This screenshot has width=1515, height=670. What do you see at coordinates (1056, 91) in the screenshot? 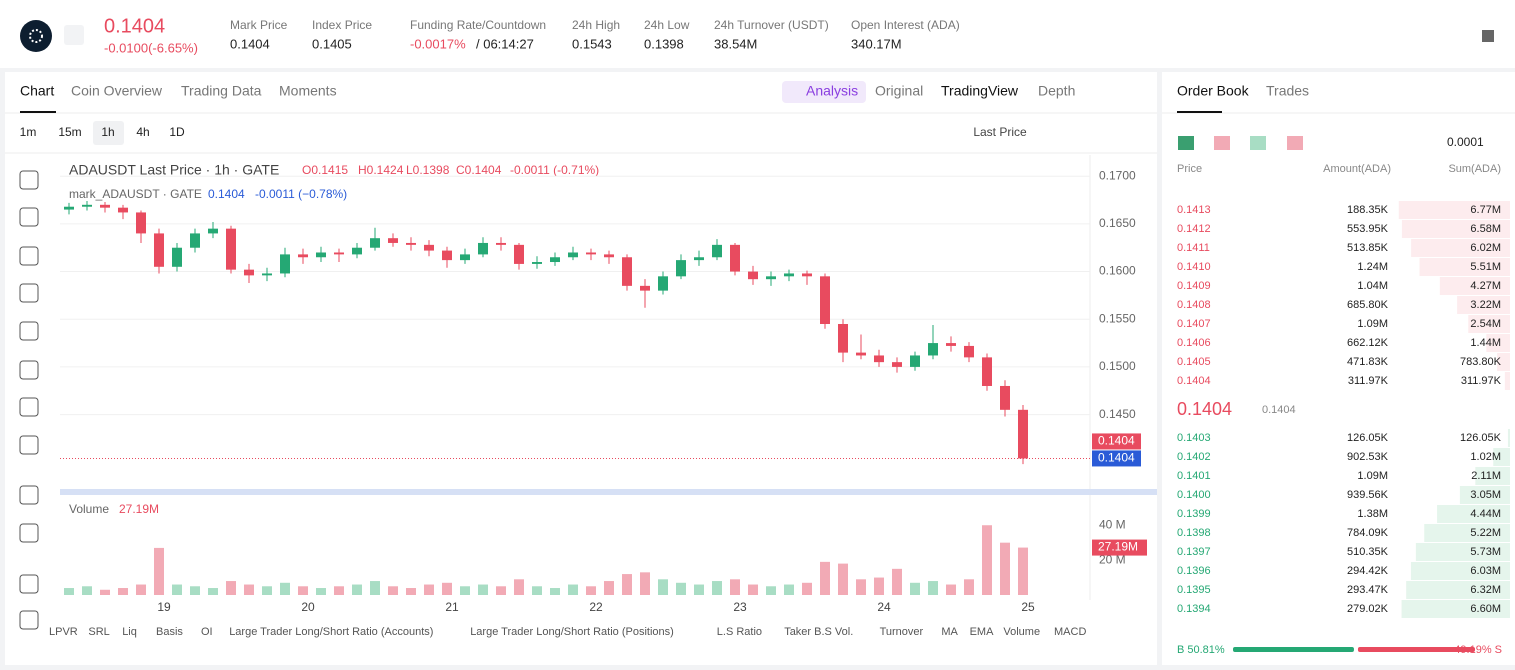
I see `tab: Depth` at bounding box center [1056, 91].